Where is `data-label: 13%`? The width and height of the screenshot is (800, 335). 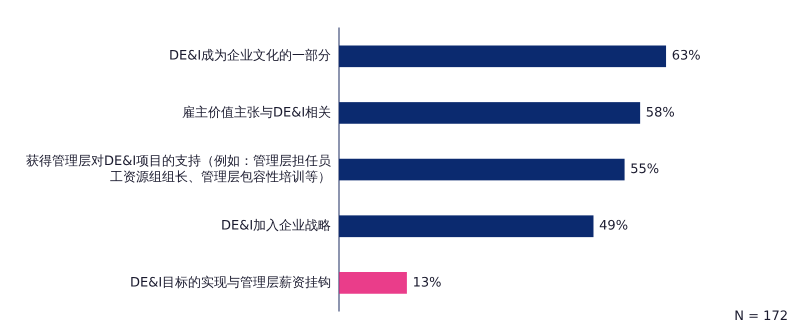 data-label: 13% is located at coordinates (427, 282).